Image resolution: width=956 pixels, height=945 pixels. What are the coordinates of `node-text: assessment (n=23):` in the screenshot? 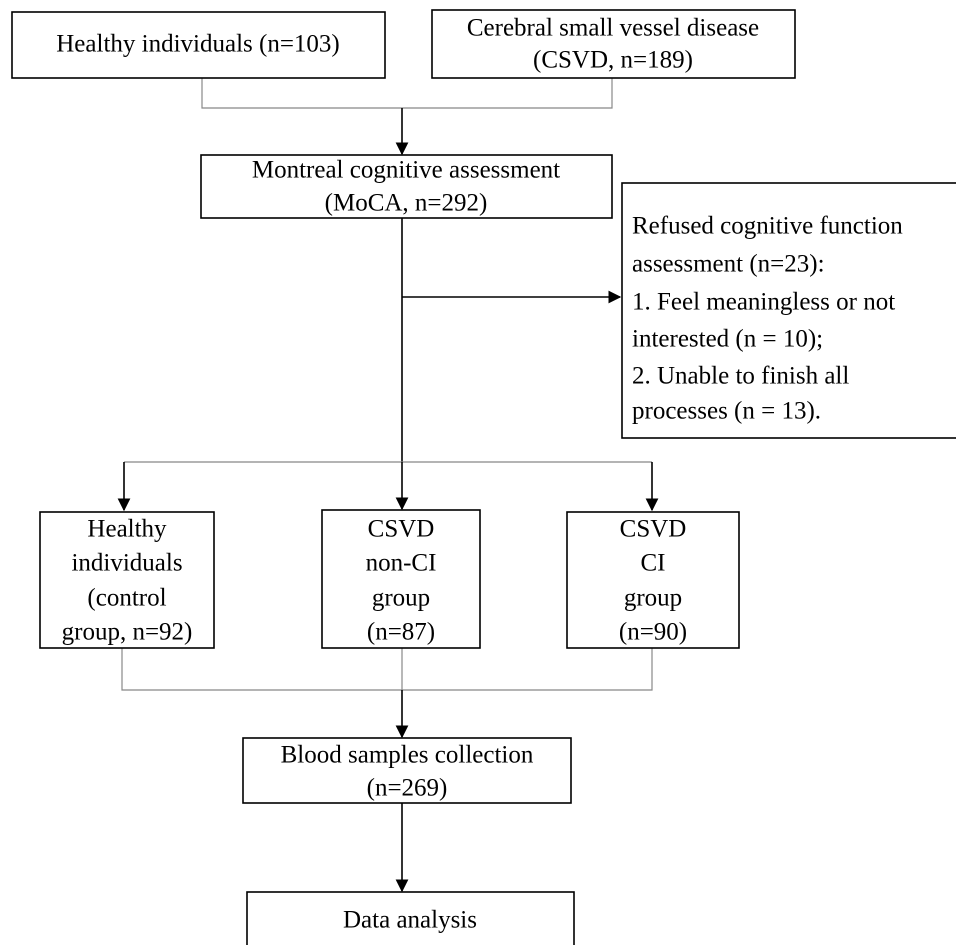 It's located at (728, 264).